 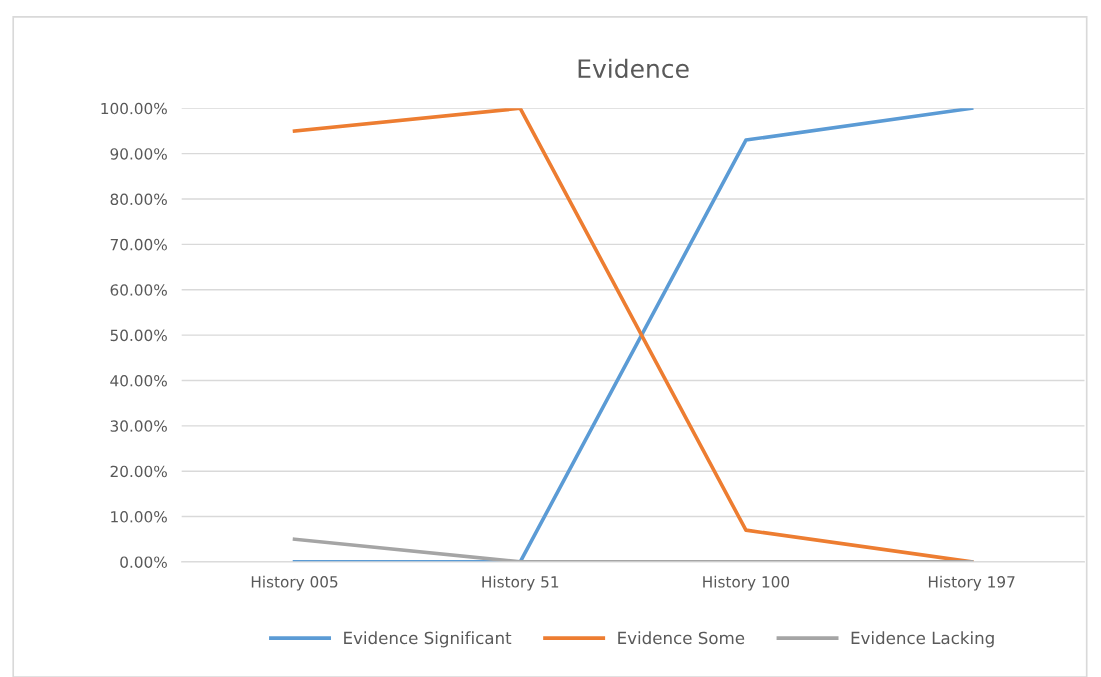 What do you see at coordinates (138, 426) in the screenshot?
I see `y-tick-label: 30.00%` at bounding box center [138, 426].